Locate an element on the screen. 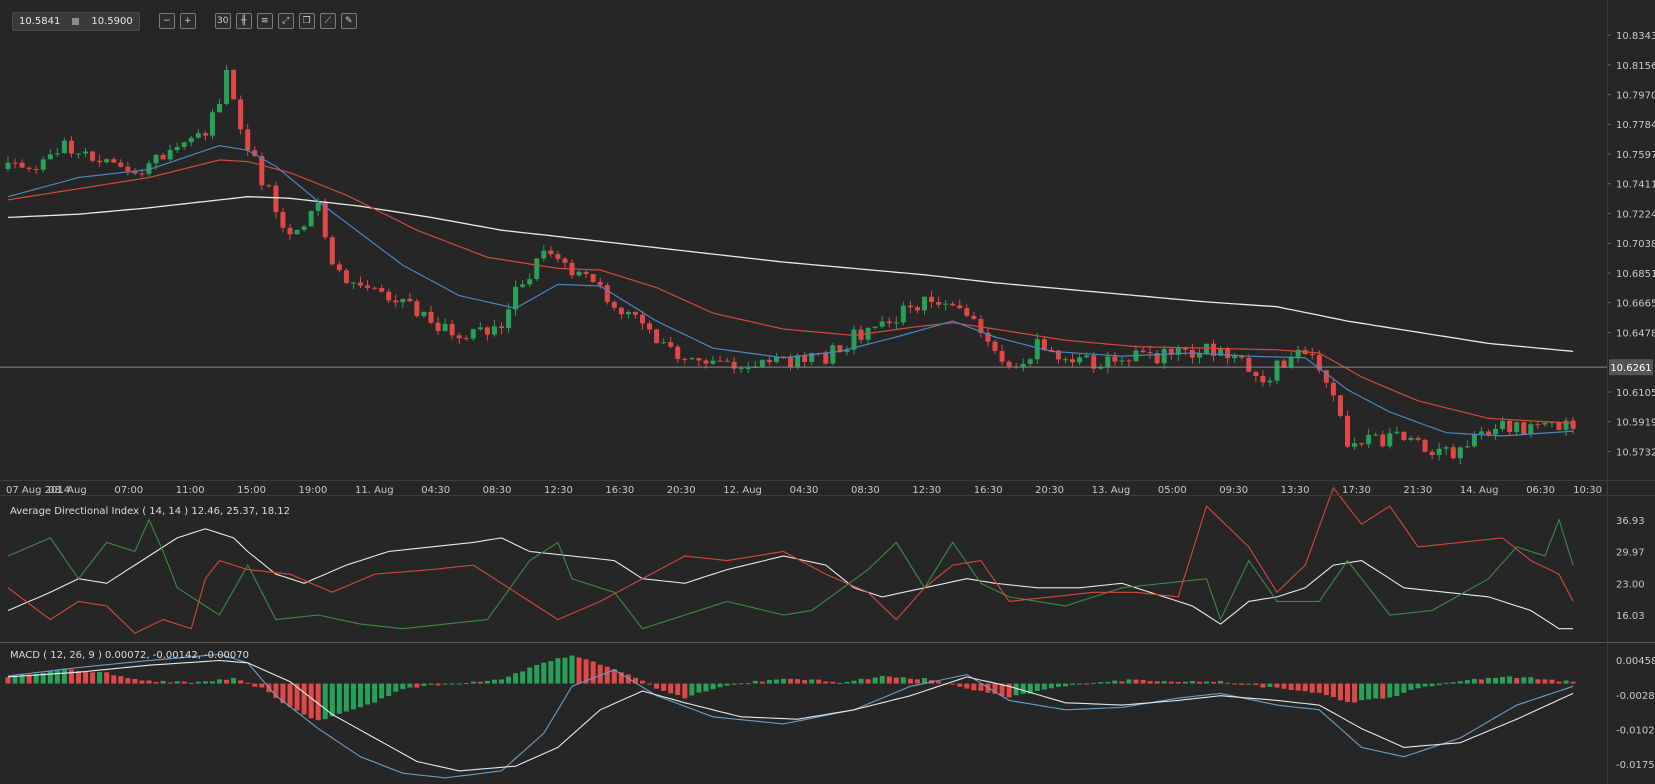  price-tick-label: 10.5732 is located at coordinates (1635, 453).